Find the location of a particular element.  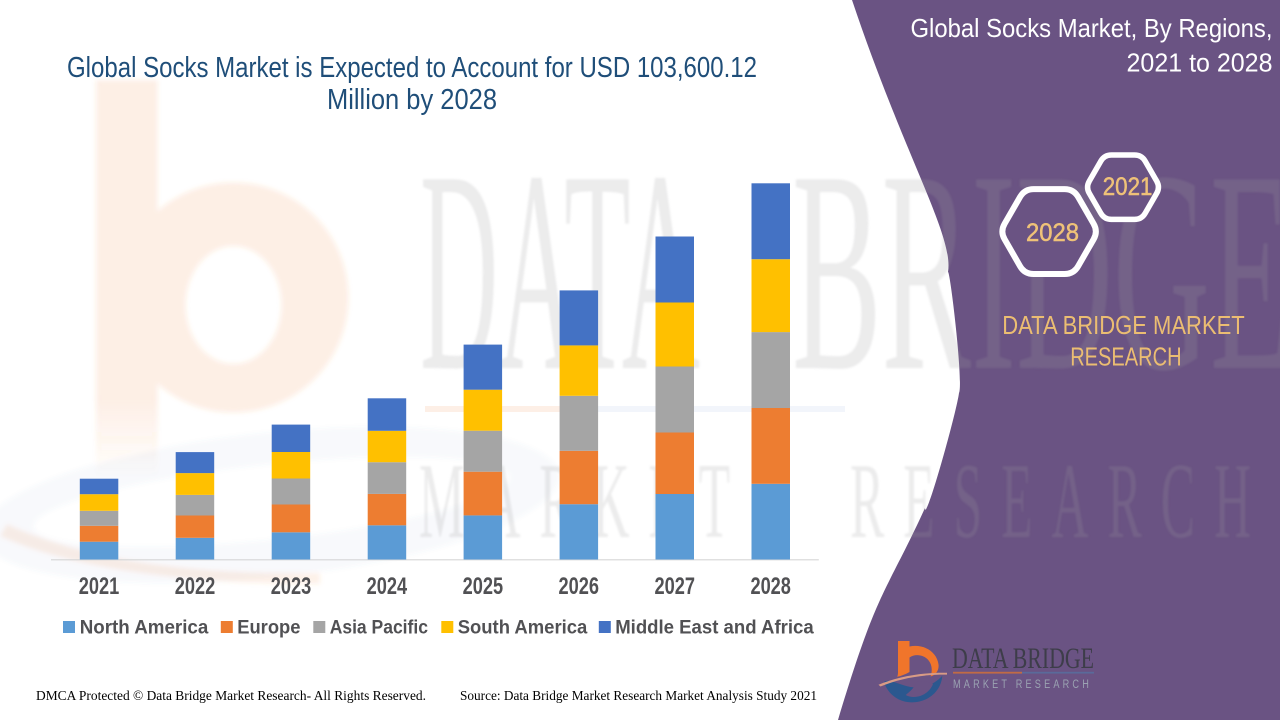

svg-text:Global Socks Market, By Region: Global Socks Market, By Regions, is located at coordinates (1092, 28).